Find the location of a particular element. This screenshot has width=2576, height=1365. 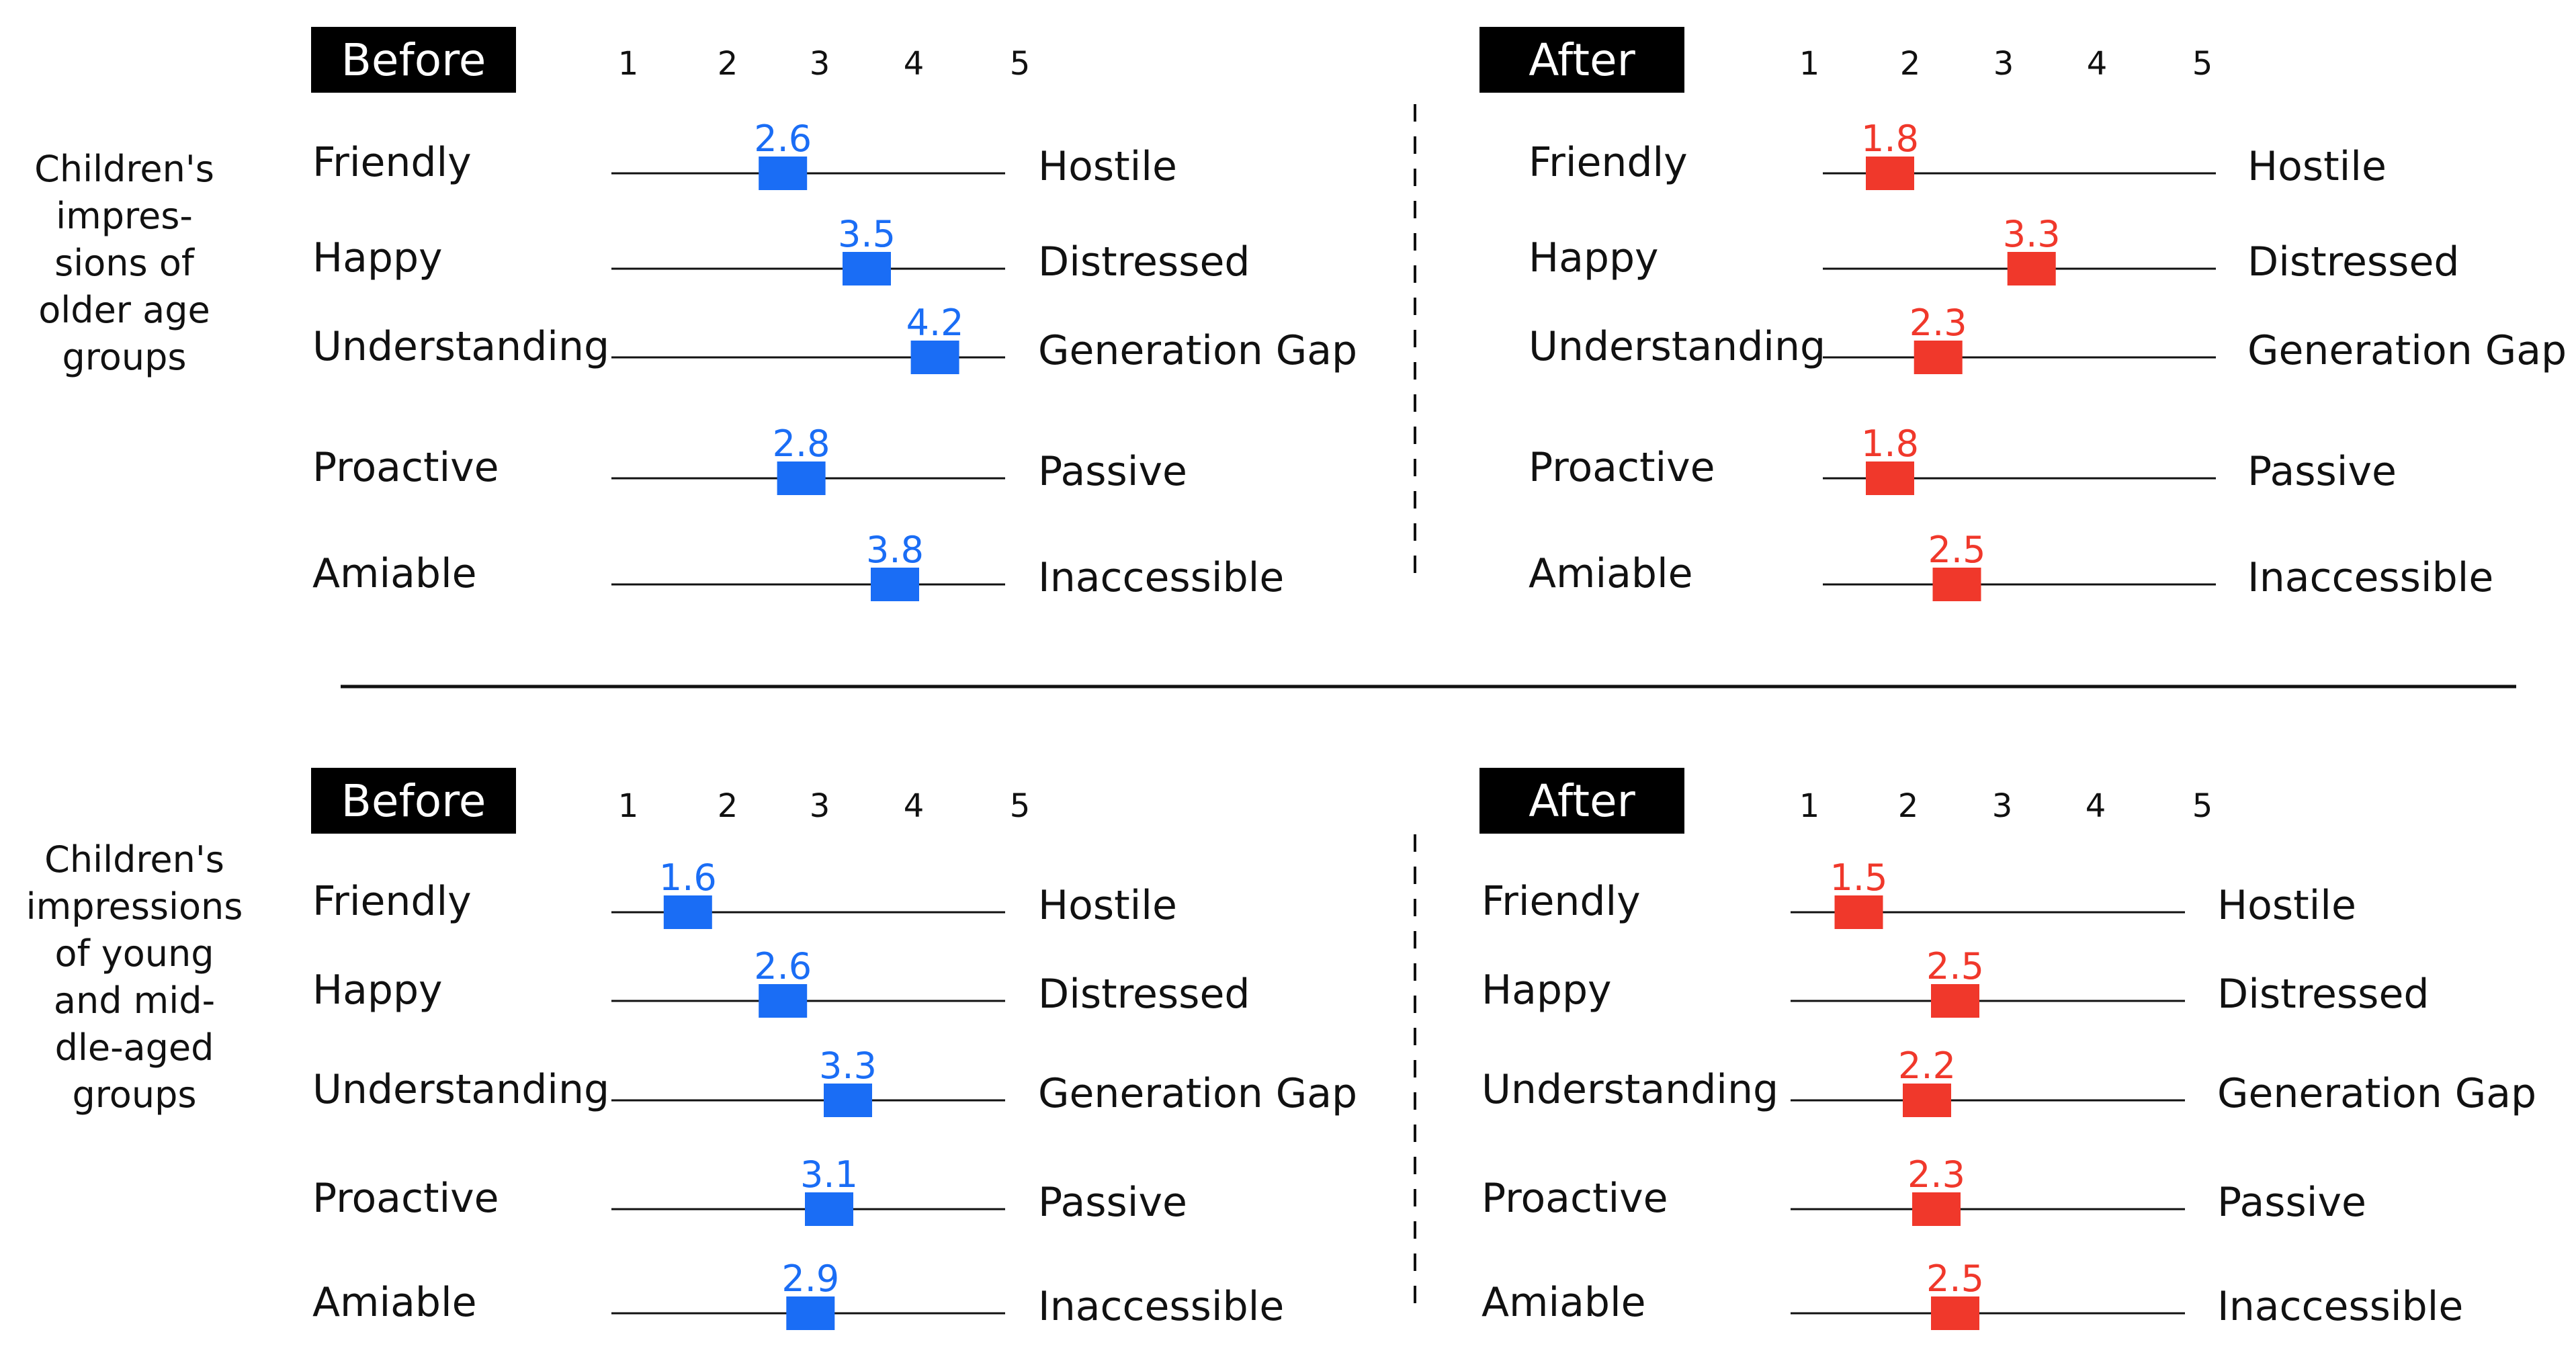

group-label-line: older age is located at coordinates (124, 310).